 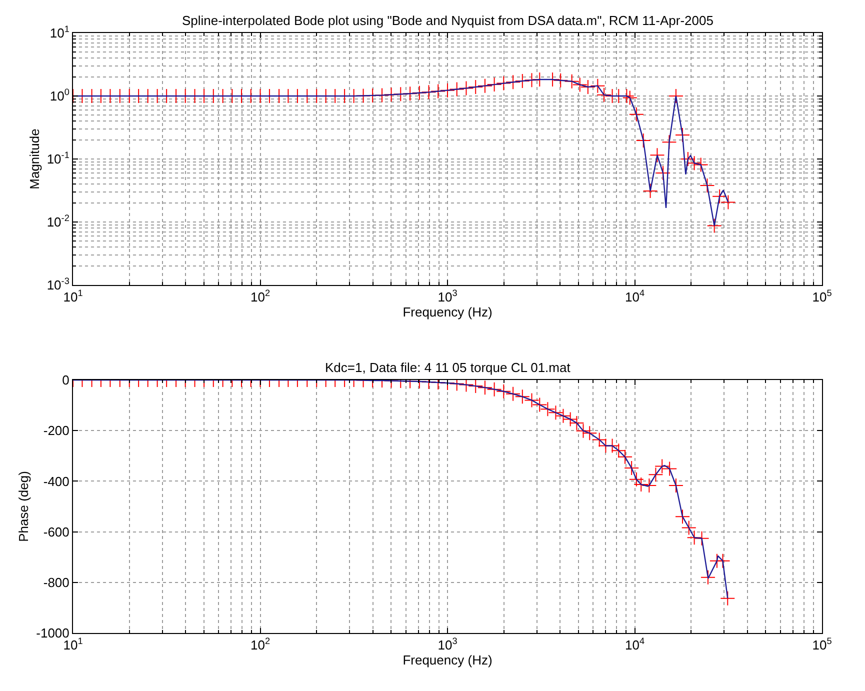 I want to click on y-axis-title: Phase (deg), so click(x=24, y=506).